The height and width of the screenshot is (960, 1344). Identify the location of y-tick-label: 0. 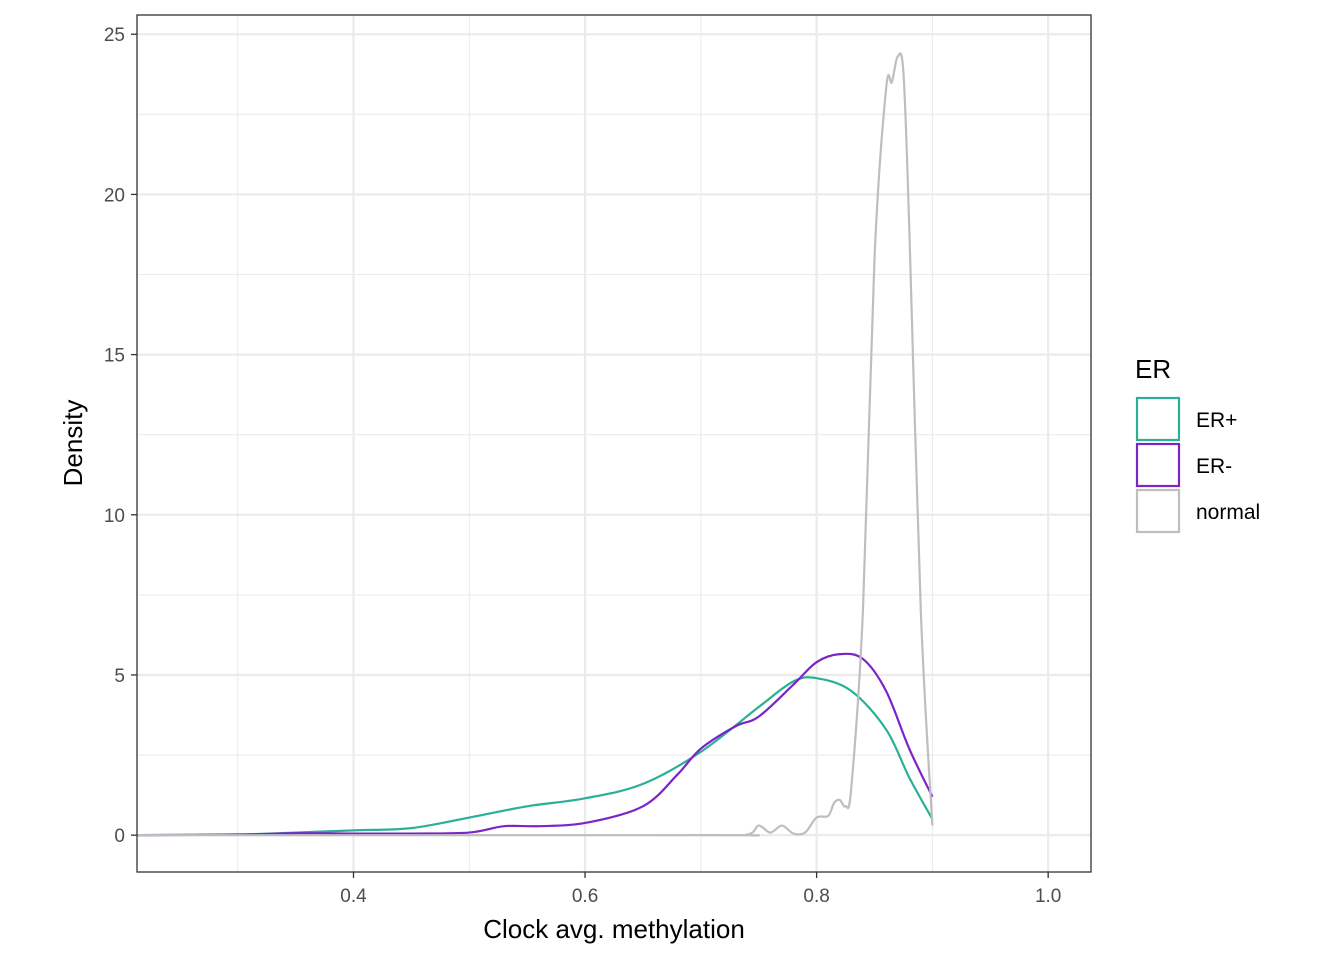
(119, 836).